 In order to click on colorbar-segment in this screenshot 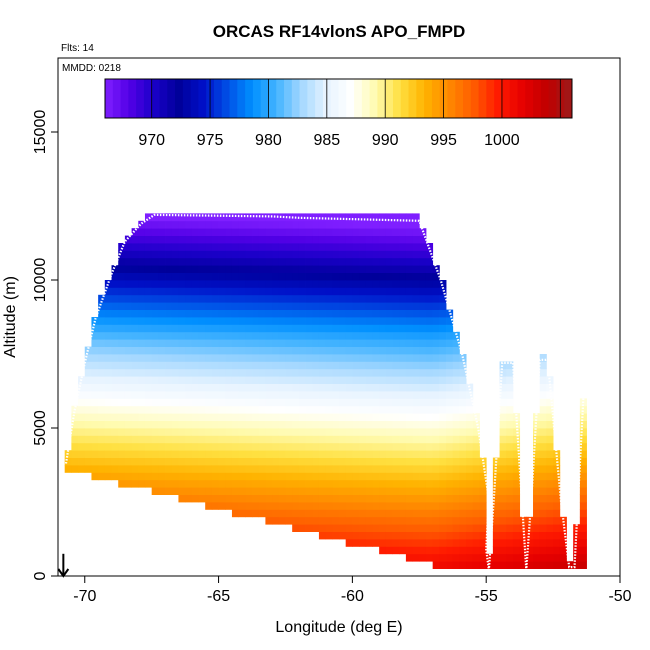, I will do `click(498, 98)`.